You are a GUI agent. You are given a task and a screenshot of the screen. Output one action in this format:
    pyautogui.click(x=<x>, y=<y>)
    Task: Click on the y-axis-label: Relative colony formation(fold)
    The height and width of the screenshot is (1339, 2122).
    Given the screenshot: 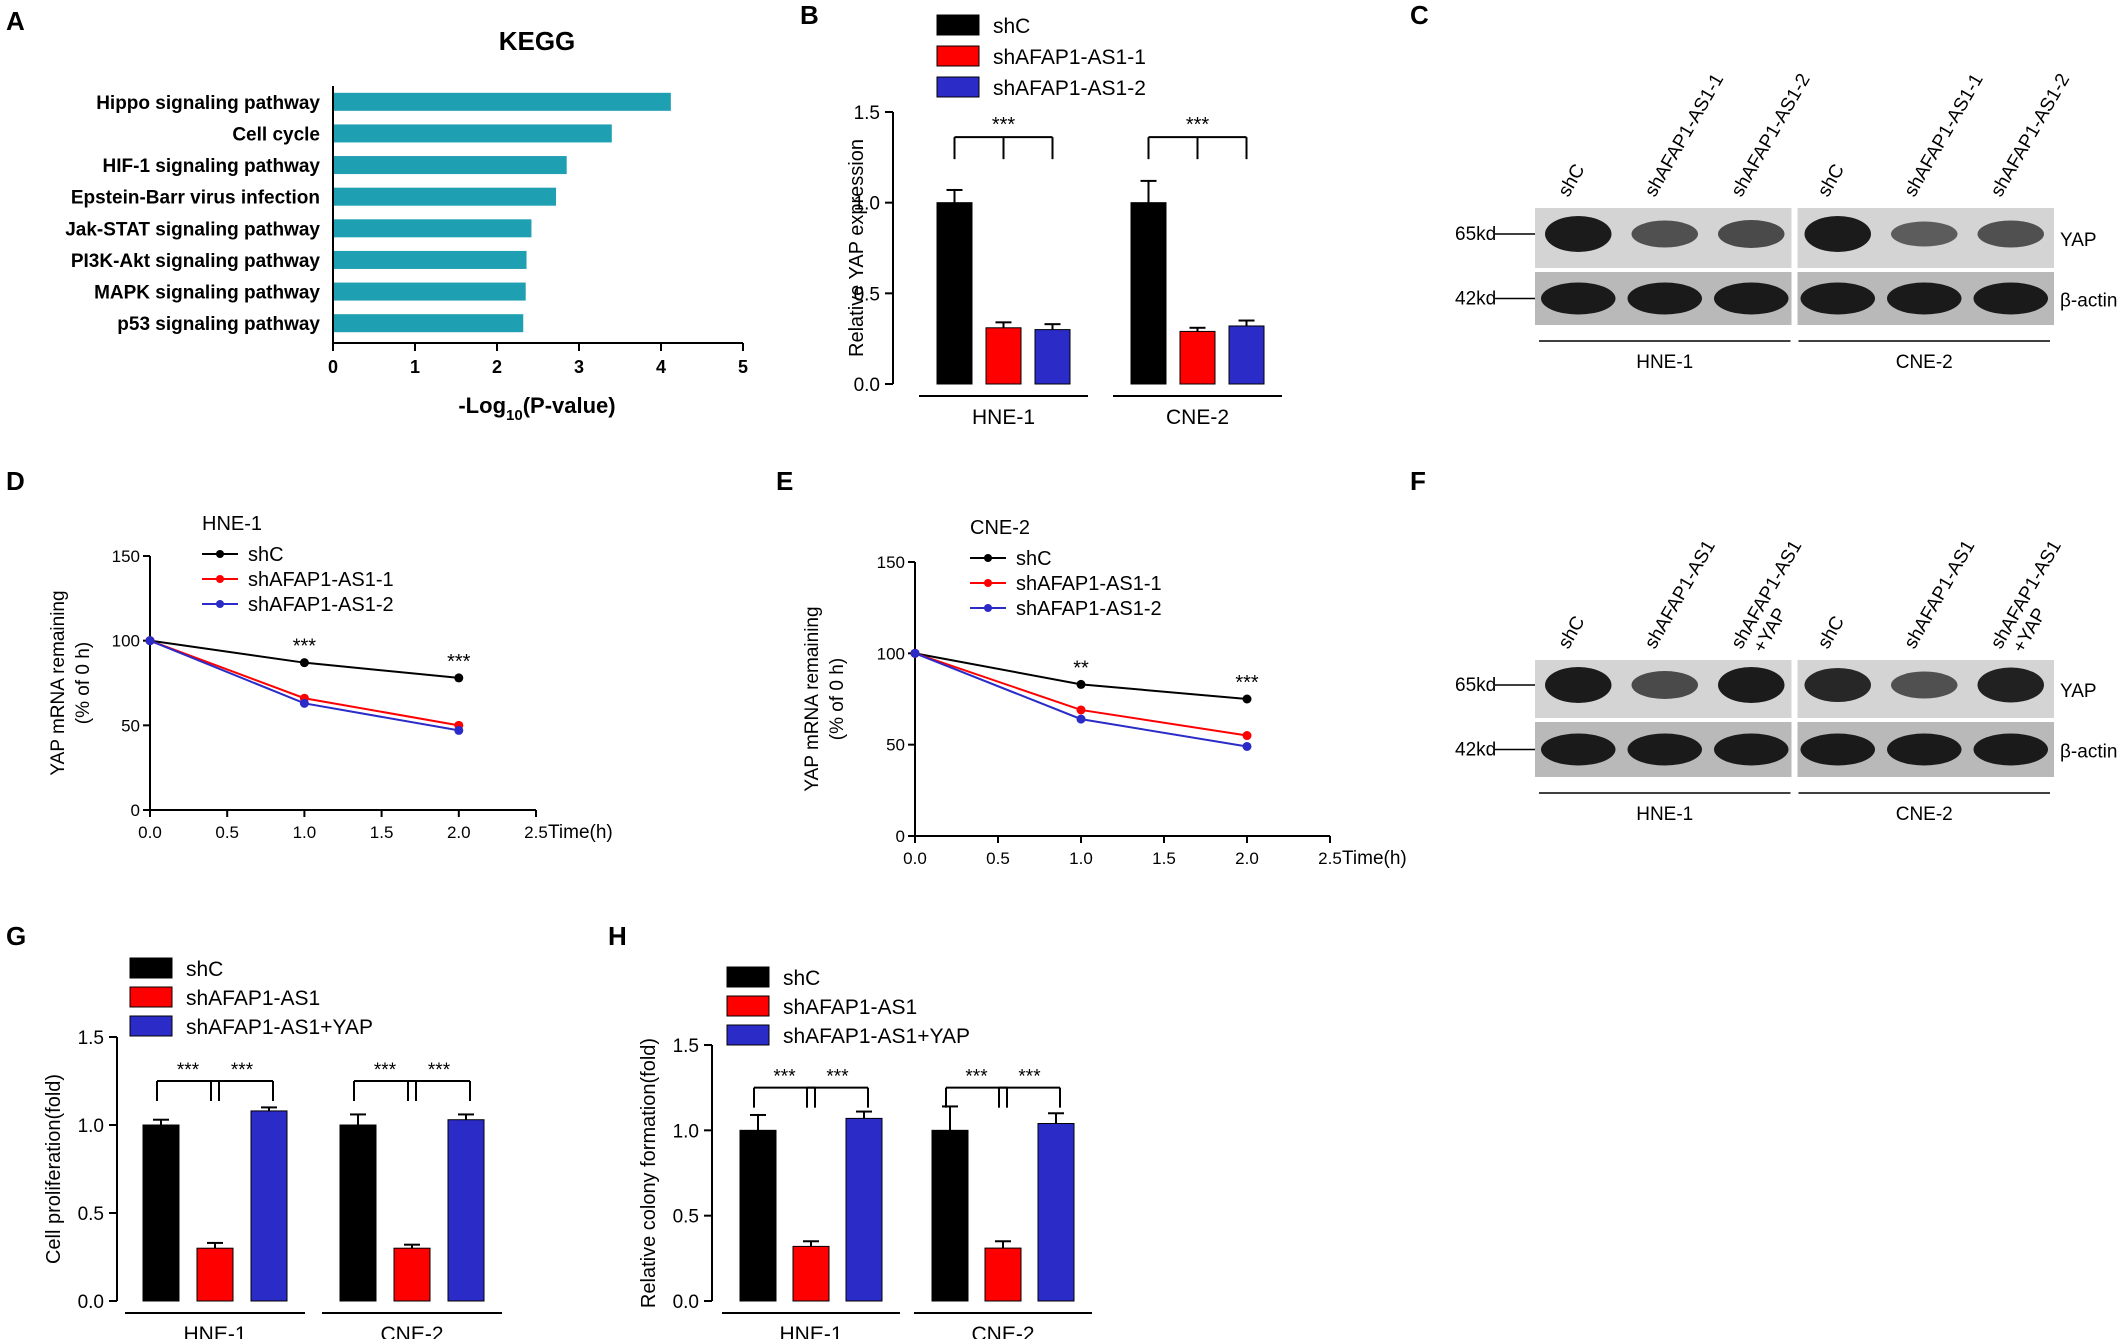 What is the action you would take?
    pyautogui.click(x=649, y=1173)
    